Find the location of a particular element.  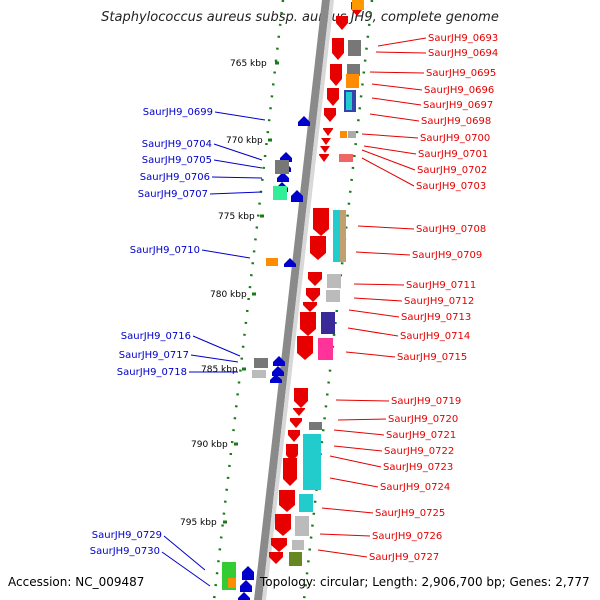

forward-gene-label: SaurJH9_0712 is located at coordinates (439, 301).